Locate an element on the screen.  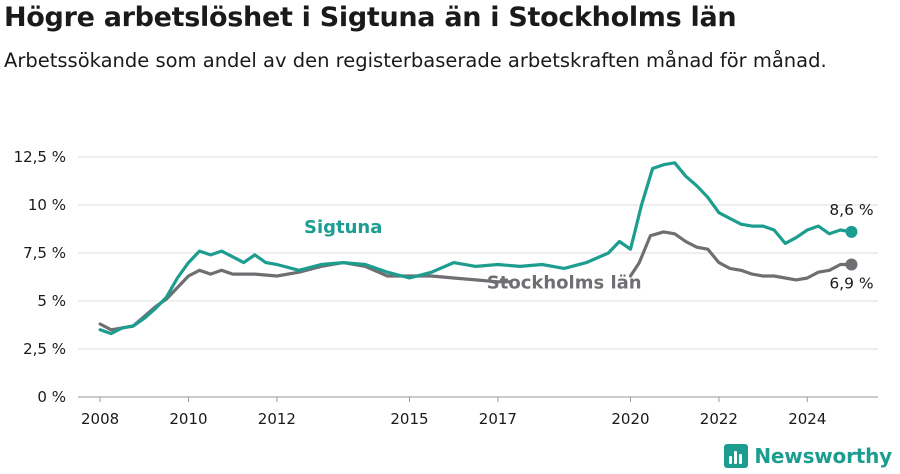
y-axis-ticks: 0 % 2,5 % 5 % 7,5 % 10 % 12,5 % is located at coordinates (40, 277).